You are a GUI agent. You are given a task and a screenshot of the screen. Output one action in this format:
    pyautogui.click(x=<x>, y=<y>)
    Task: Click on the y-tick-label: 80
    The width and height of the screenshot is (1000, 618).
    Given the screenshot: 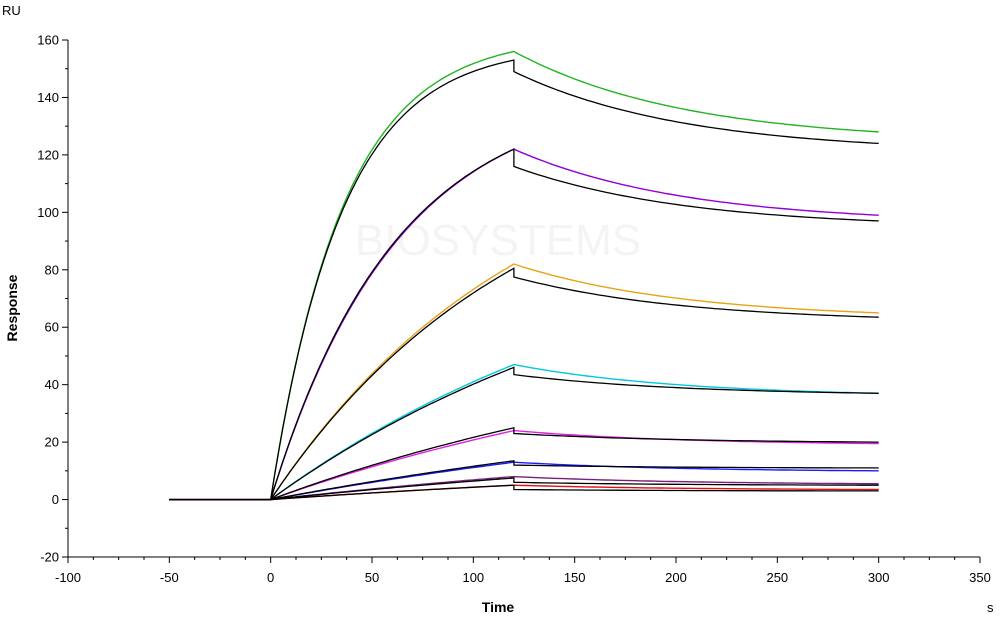 What is the action you would take?
    pyautogui.click(x=52, y=269)
    